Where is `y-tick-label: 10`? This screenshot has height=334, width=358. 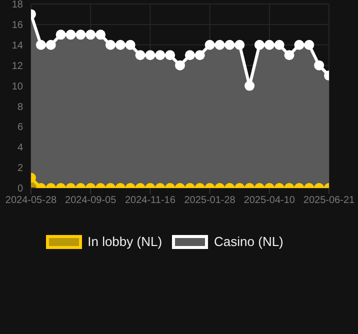
y-tick-label: 10 is located at coordinates (18, 86).